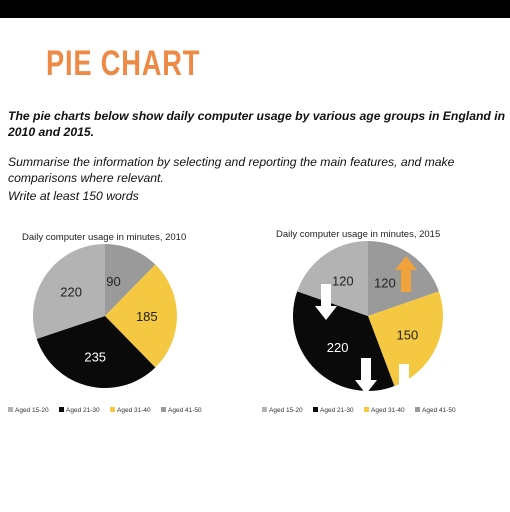  I want to click on legend-swatch-aged-41-50-2010, so click(163, 409).